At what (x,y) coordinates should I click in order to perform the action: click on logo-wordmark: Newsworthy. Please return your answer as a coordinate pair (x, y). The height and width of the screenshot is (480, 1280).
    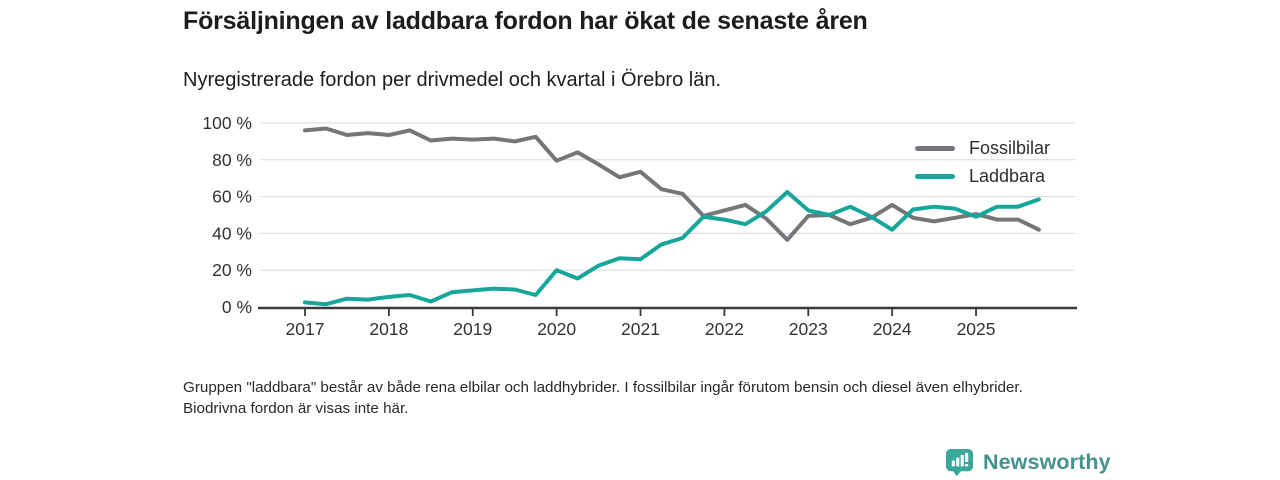
    Looking at the image, I should click on (1047, 462).